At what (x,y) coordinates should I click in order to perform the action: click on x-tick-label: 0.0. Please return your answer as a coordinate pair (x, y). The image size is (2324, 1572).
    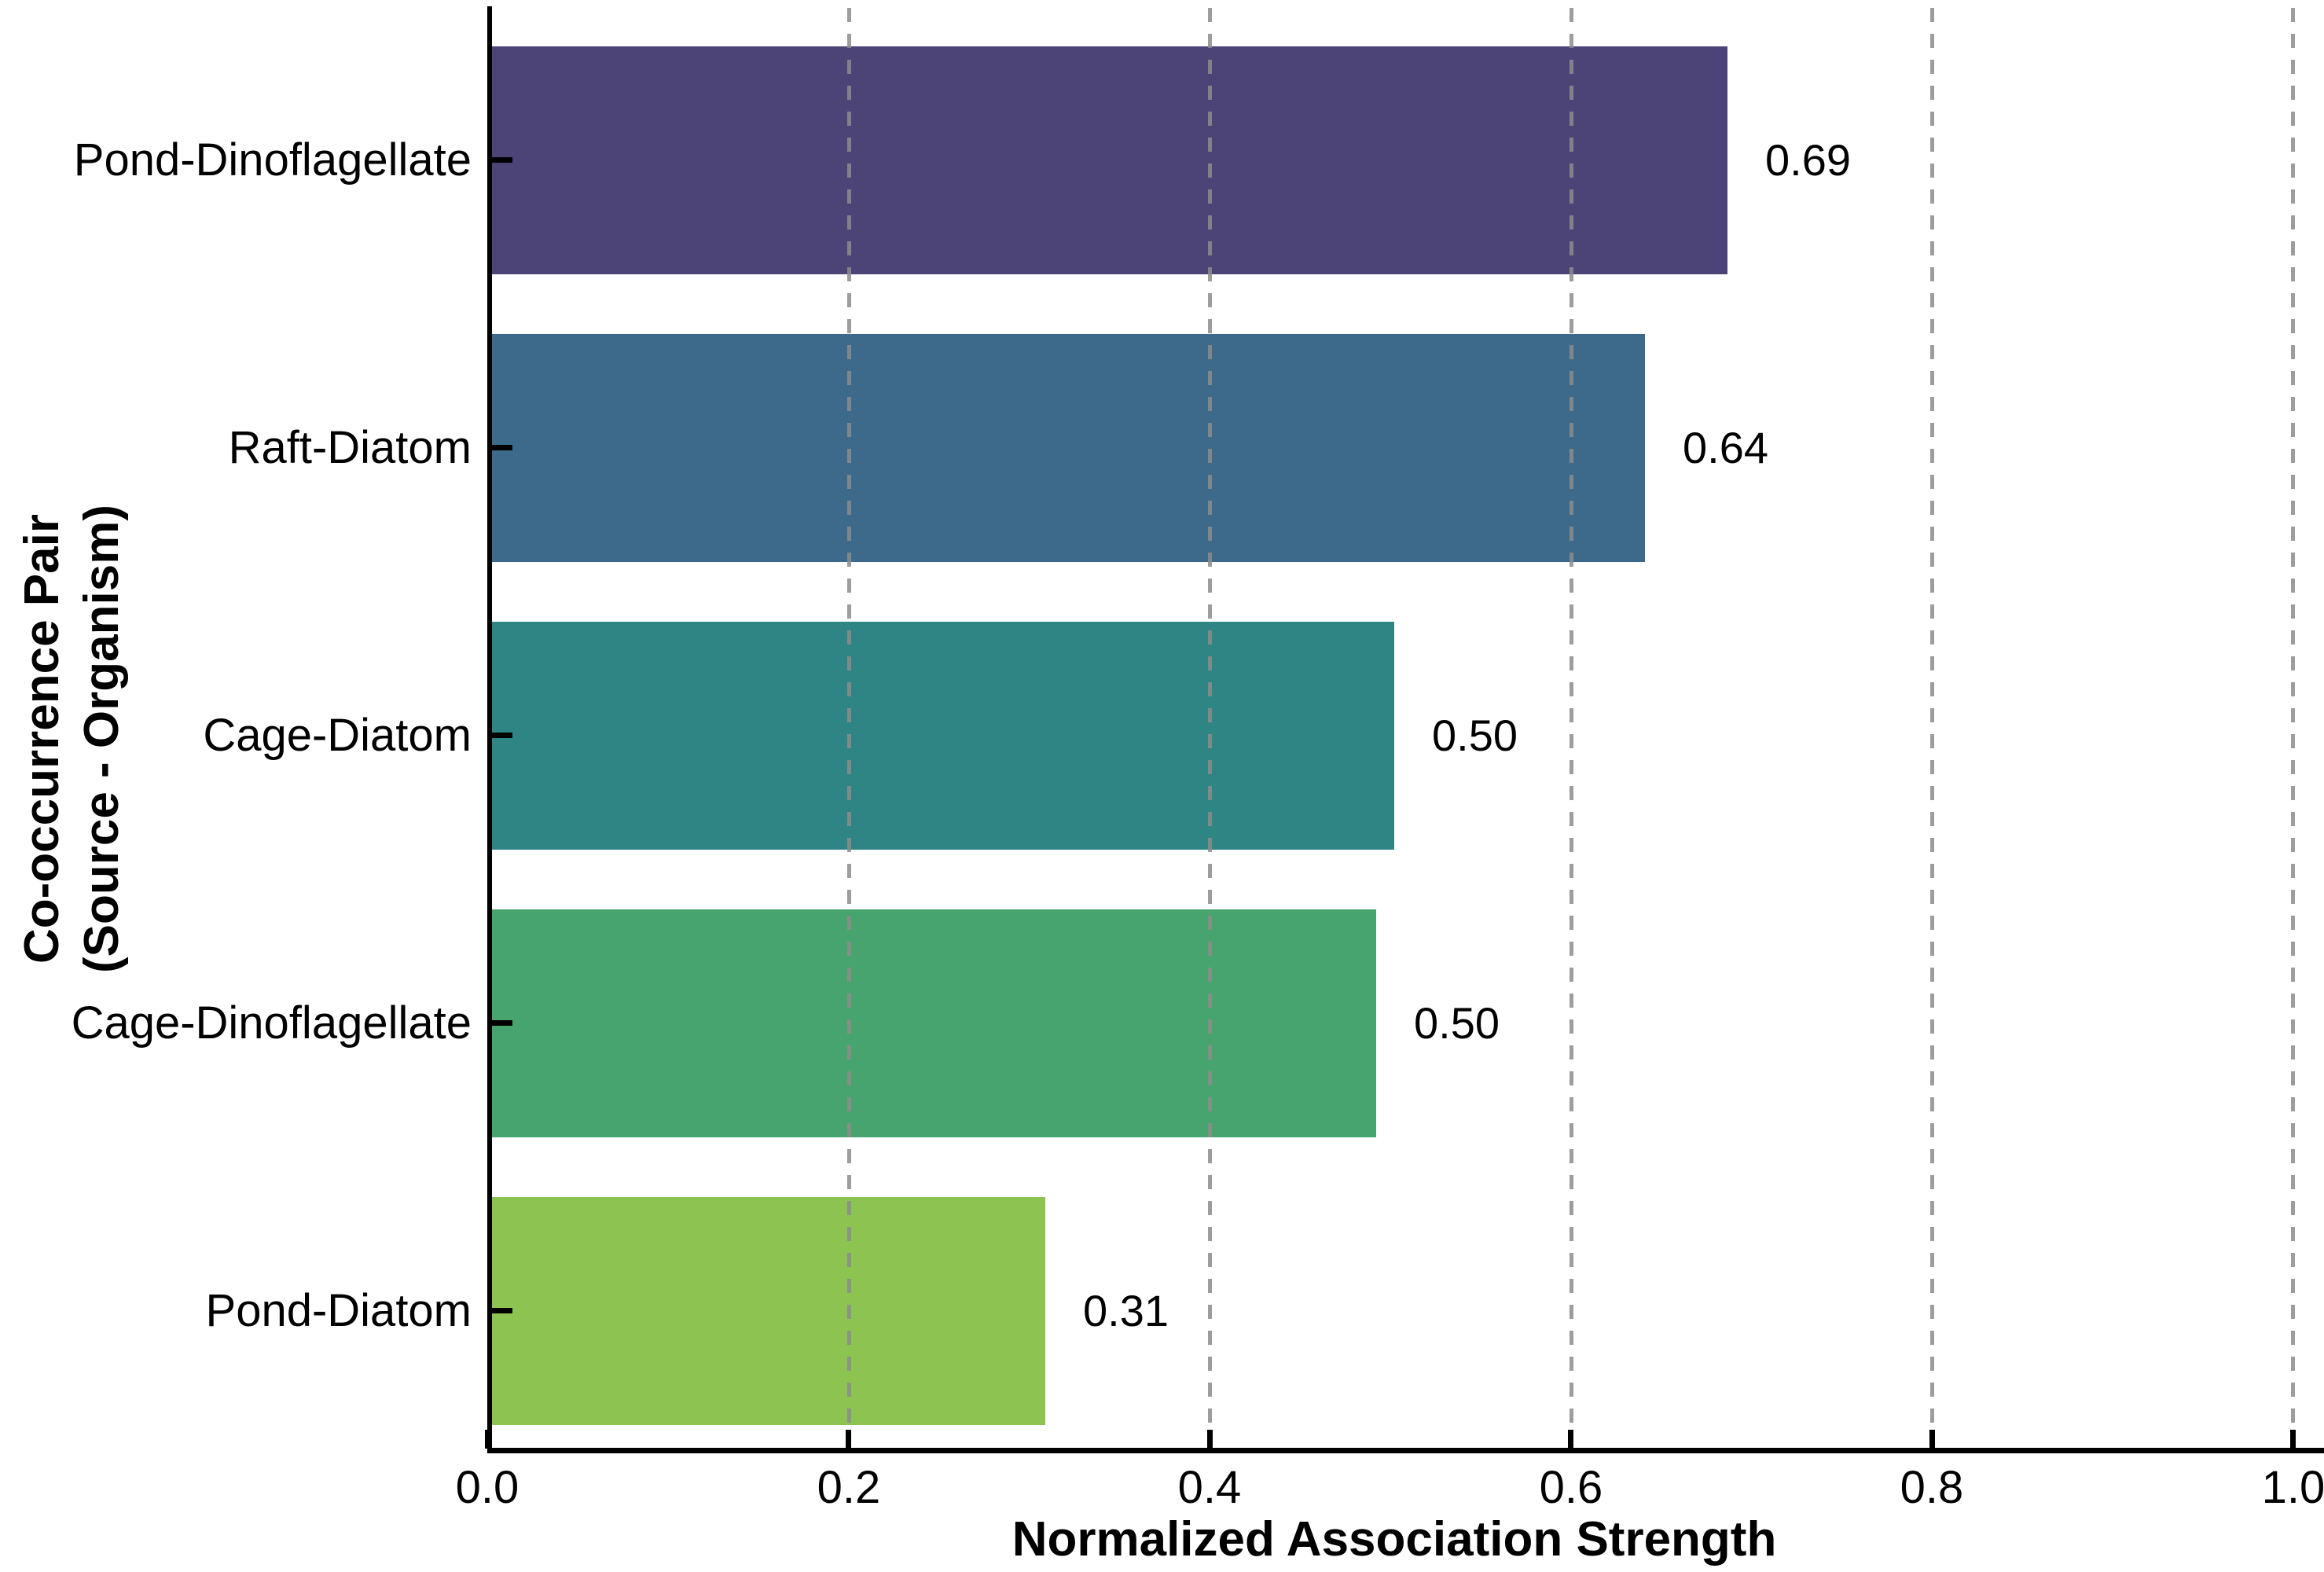
    Looking at the image, I should click on (487, 1487).